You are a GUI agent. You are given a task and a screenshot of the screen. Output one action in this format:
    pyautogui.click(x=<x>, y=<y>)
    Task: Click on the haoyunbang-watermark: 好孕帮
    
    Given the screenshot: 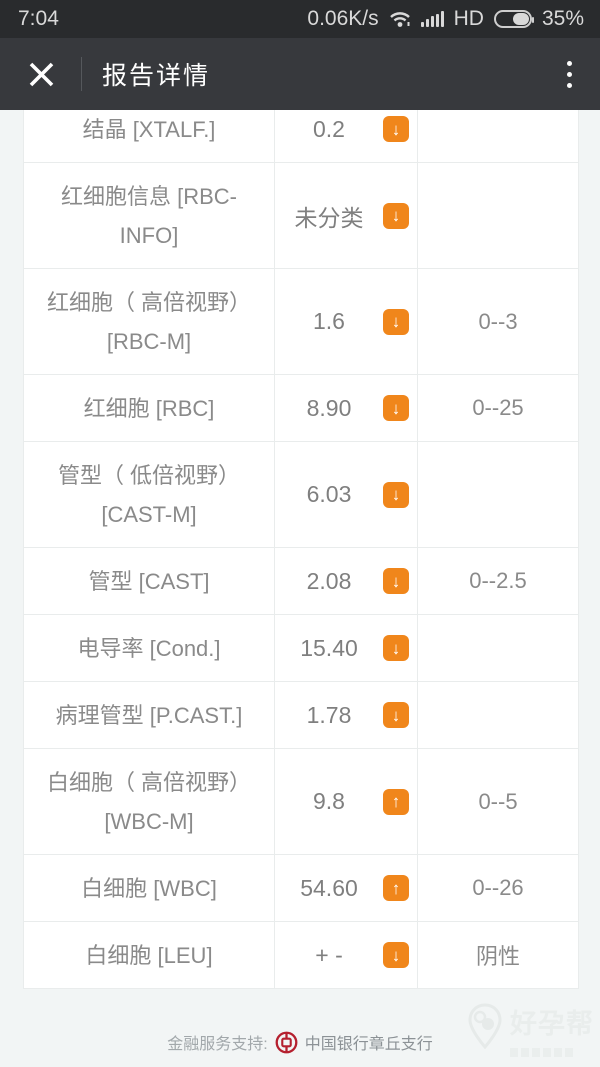 What is the action you would take?
    pyautogui.click(x=530, y=1030)
    